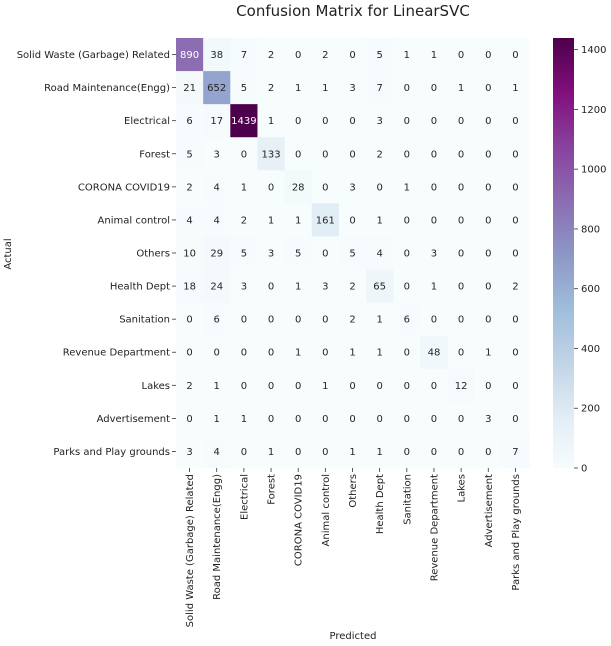 Image resolution: width=611 pixels, height=646 pixels. Describe the element at coordinates (584, 469) in the screenshot. I see `colorbar-tick-label: 0` at that location.